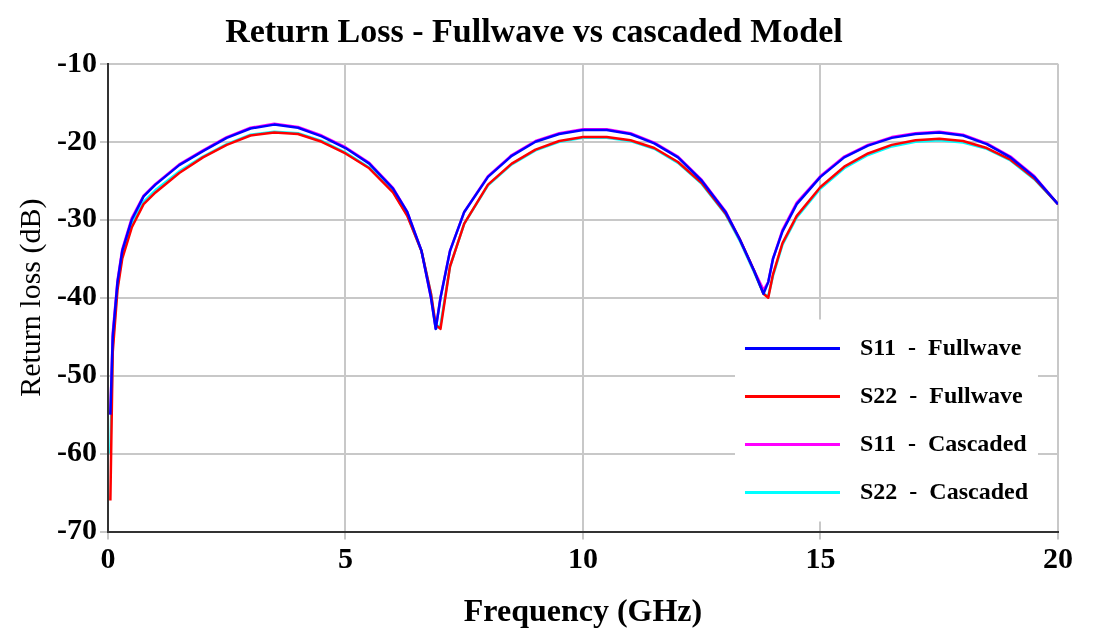 This screenshot has width=1098, height=641. What do you see at coordinates (941, 394) in the screenshot?
I see `legend-label: S22 - Fullwave` at bounding box center [941, 394].